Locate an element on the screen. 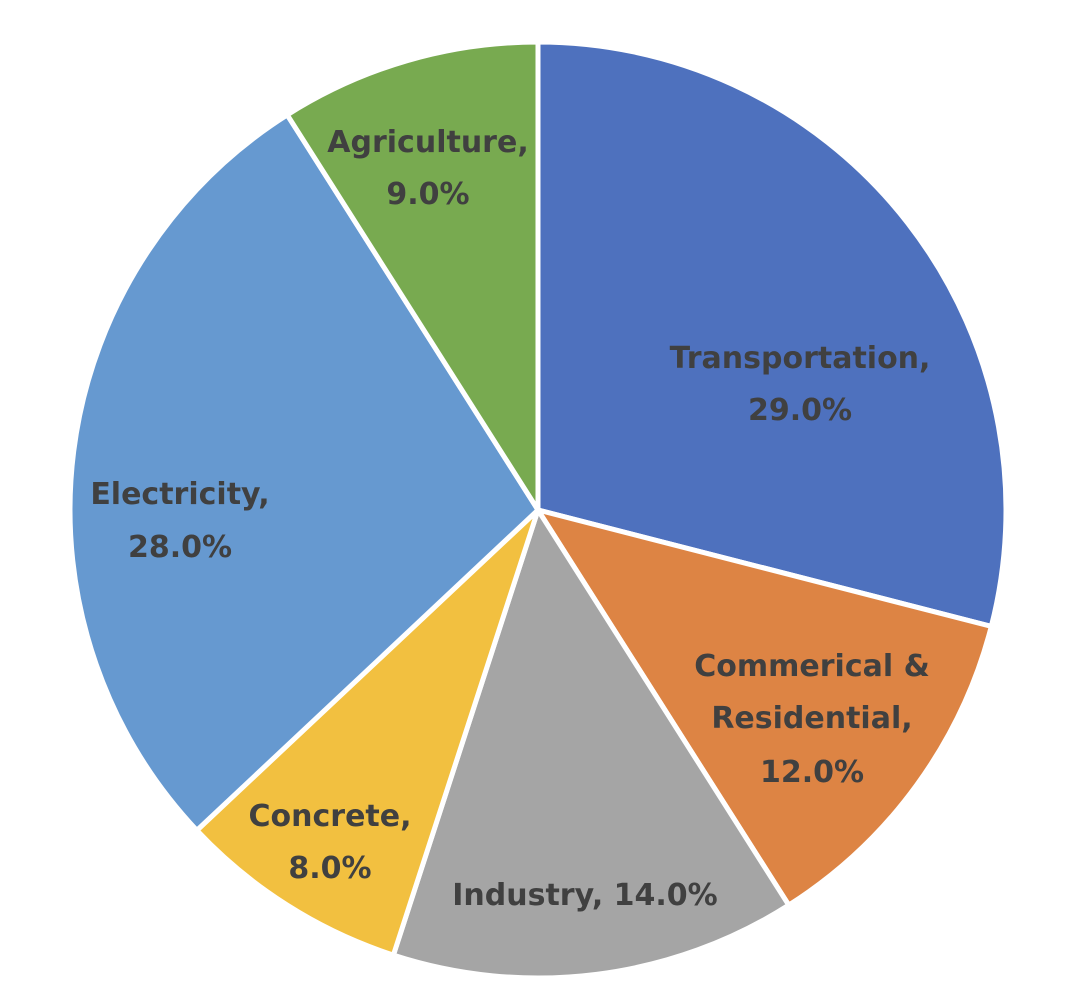  label-commercial-name-1: Commerical & is located at coordinates (812, 666).